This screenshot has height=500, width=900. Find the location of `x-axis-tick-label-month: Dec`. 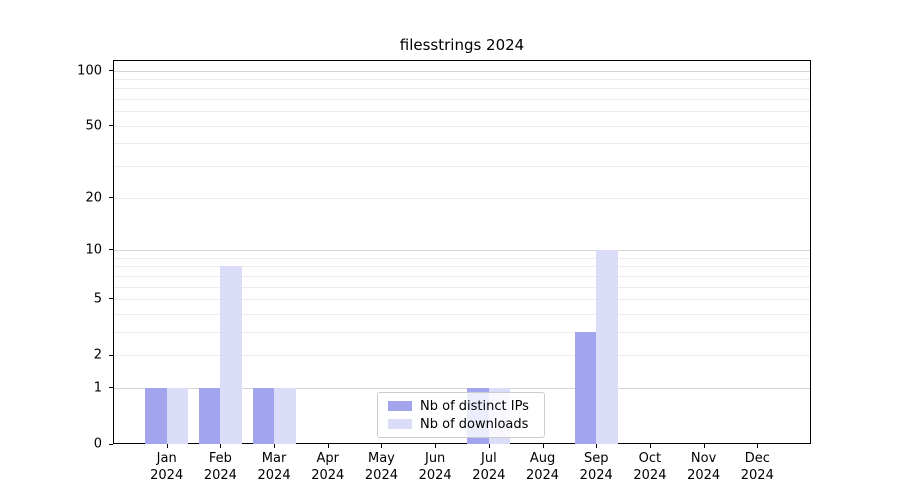

x-axis-tick-label-month: Dec is located at coordinates (757, 458).